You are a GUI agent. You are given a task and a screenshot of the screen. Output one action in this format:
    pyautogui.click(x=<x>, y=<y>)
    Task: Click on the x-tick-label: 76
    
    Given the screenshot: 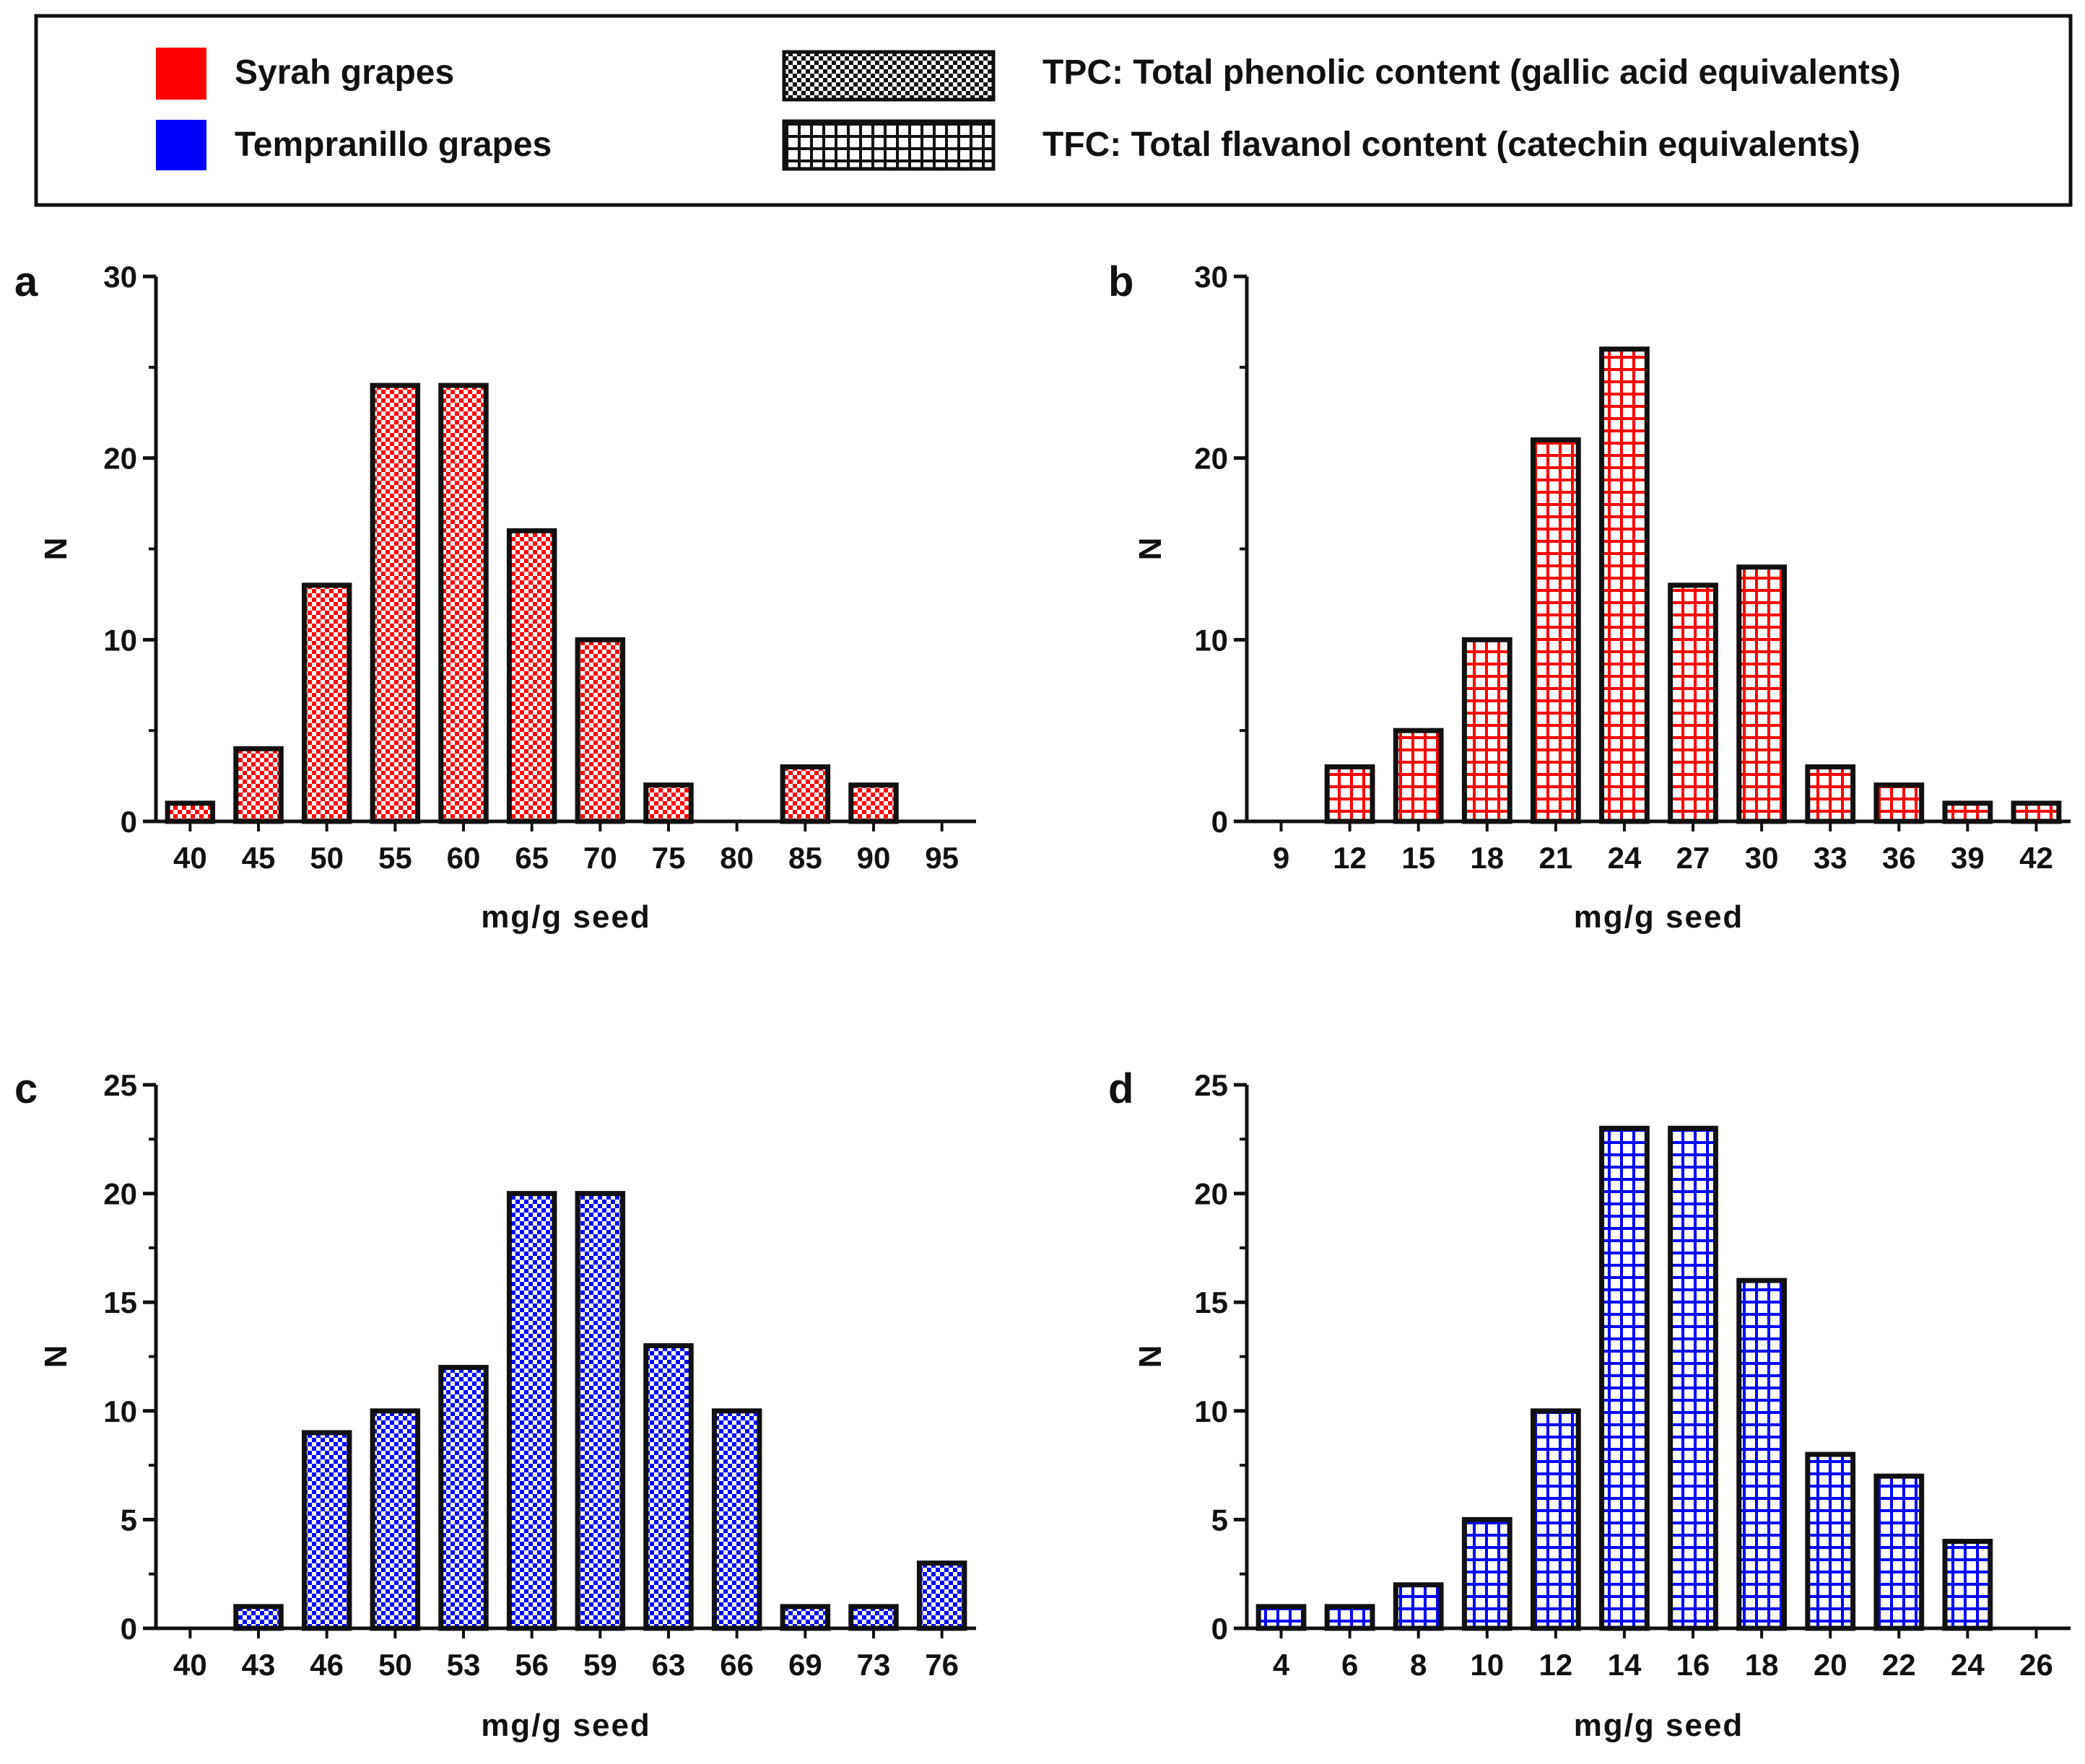 What is the action you would take?
    pyautogui.click(x=942, y=1665)
    